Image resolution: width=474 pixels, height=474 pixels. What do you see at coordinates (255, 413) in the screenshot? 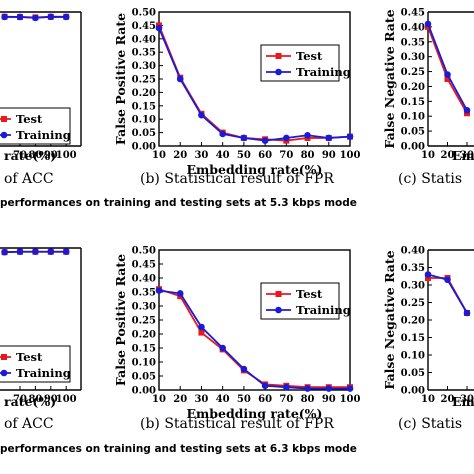
I see `x-axis-title: Embedding rate(%)` at bounding box center [255, 413].